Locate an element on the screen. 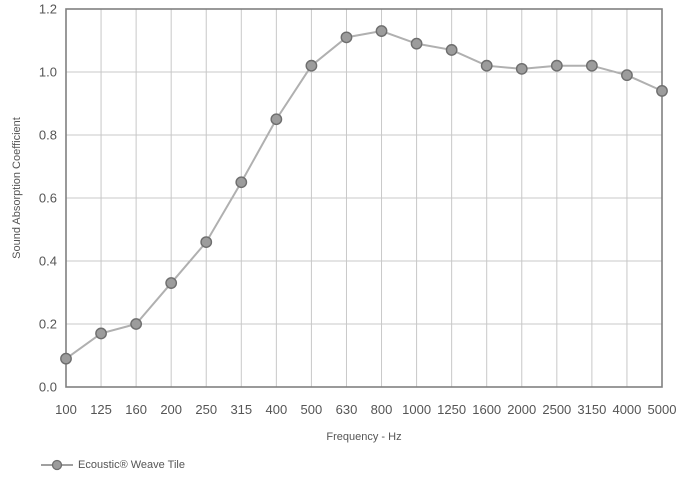 The height and width of the screenshot is (482, 682). x-tick-label: 2500 is located at coordinates (556, 409).